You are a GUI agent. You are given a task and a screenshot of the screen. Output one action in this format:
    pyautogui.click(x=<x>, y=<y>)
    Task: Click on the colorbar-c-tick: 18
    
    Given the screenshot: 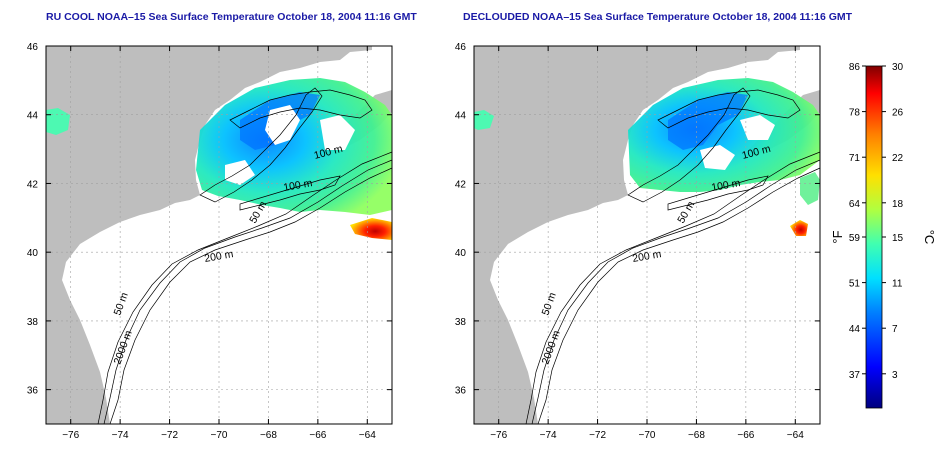 What is the action you would take?
    pyautogui.click(x=898, y=204)
    